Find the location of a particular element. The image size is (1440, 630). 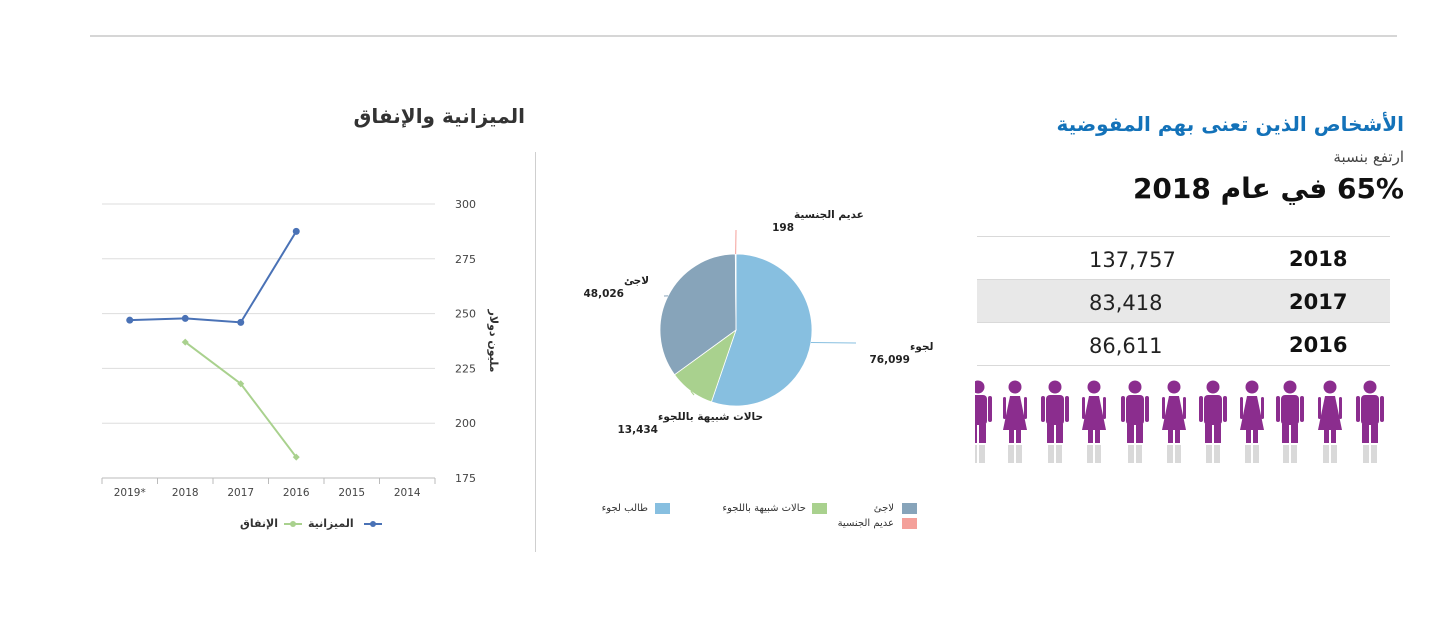

y-tick-label: 200 is located at coordinates (465, 423).